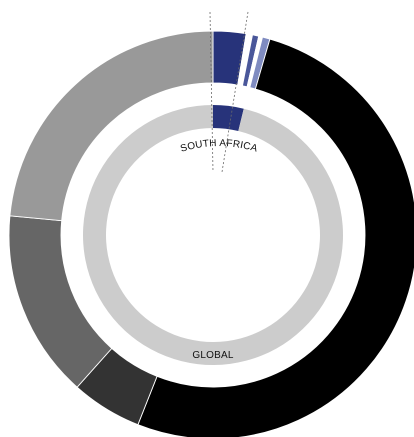 The width and height of the screenshot is (414, 437). I want to click on callout-guide-left, so click(211, 92).